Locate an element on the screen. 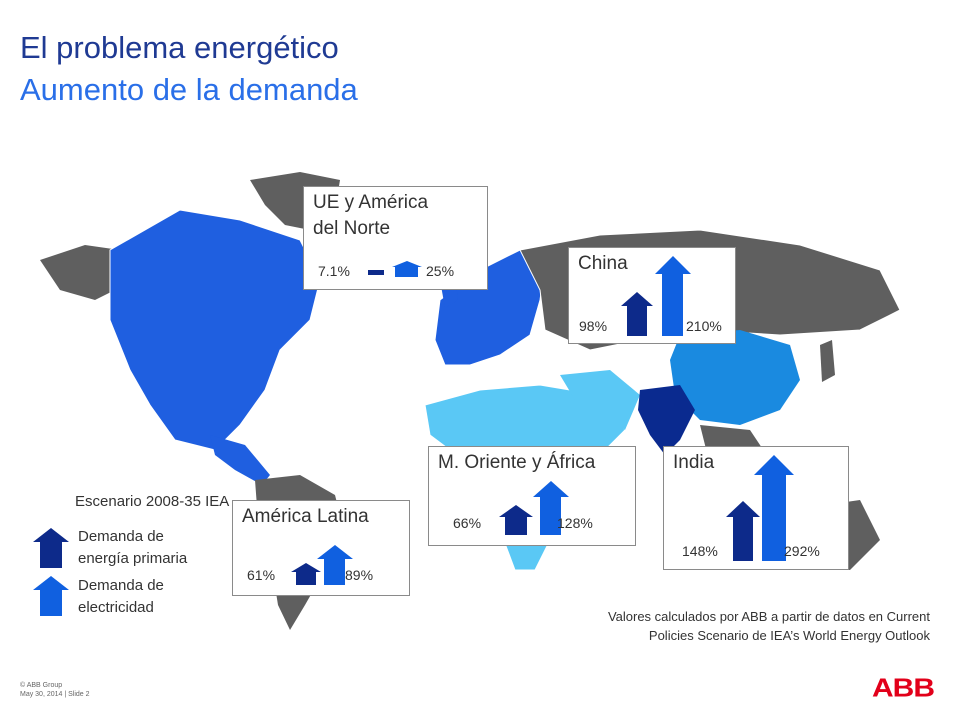 This screenshot has height=720, width=960. region-box-eu-north-america: UE y América del Norte 7.1% 25% is located at coordinates (395, 238).